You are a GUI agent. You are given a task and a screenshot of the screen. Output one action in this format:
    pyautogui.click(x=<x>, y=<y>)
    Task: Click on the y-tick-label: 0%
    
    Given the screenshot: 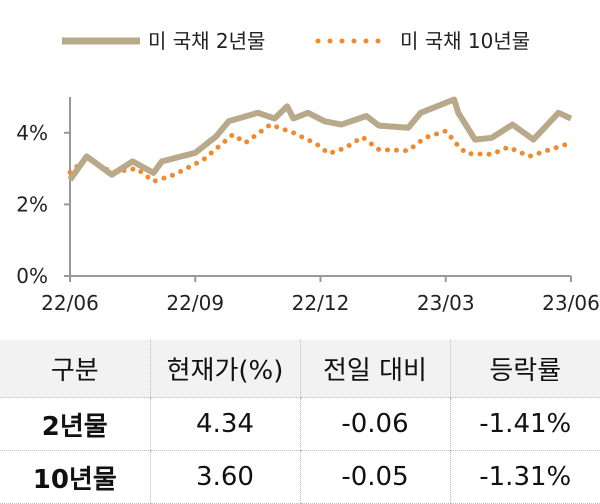 What is the action you would take?
    pyautogui.click(x=32, y=276)
    